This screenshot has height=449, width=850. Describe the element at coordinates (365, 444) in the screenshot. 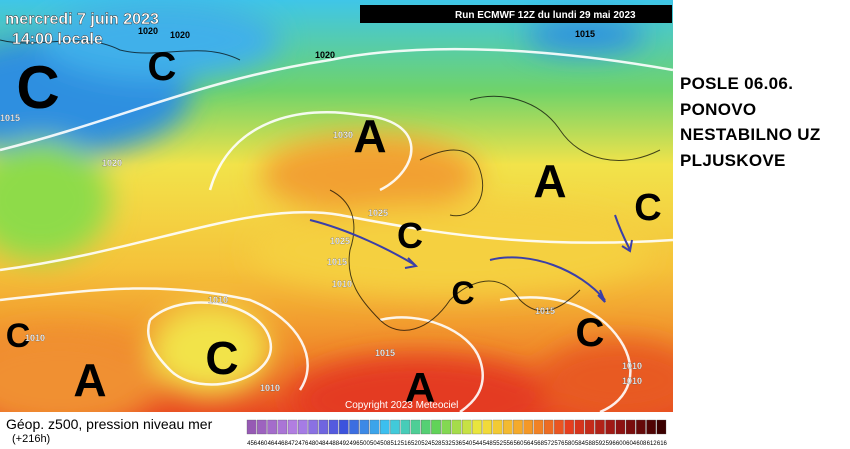

I see `scale-label: 500` at that location.